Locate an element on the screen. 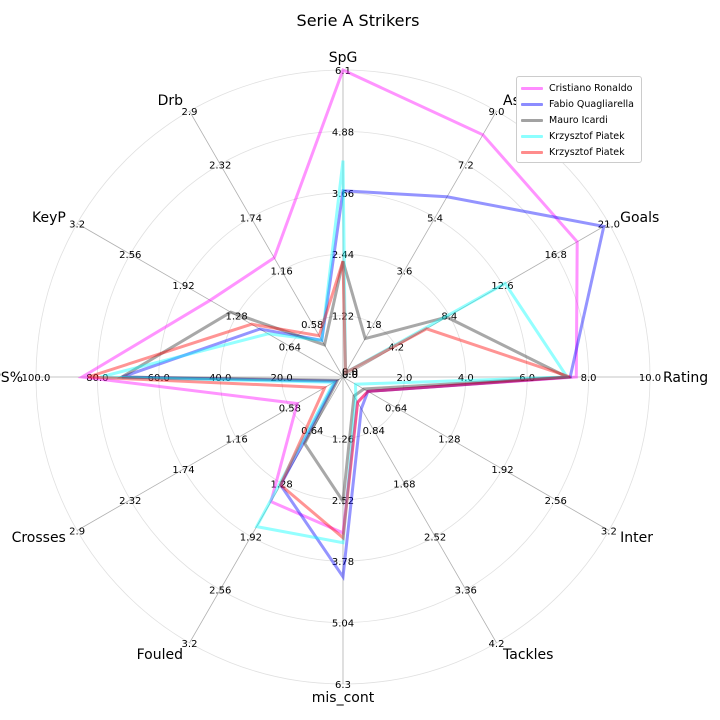  tick-label: 21.0 is located at coordinates (609, 225).